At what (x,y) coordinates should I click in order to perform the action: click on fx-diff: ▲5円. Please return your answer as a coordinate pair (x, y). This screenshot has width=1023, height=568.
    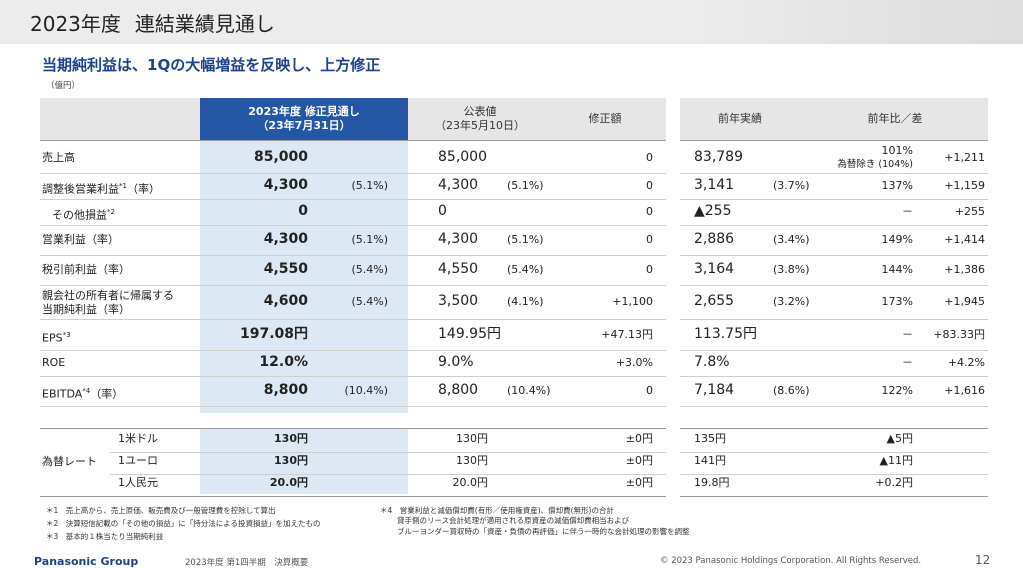
    Looking at the image, I should click on (899, 438).